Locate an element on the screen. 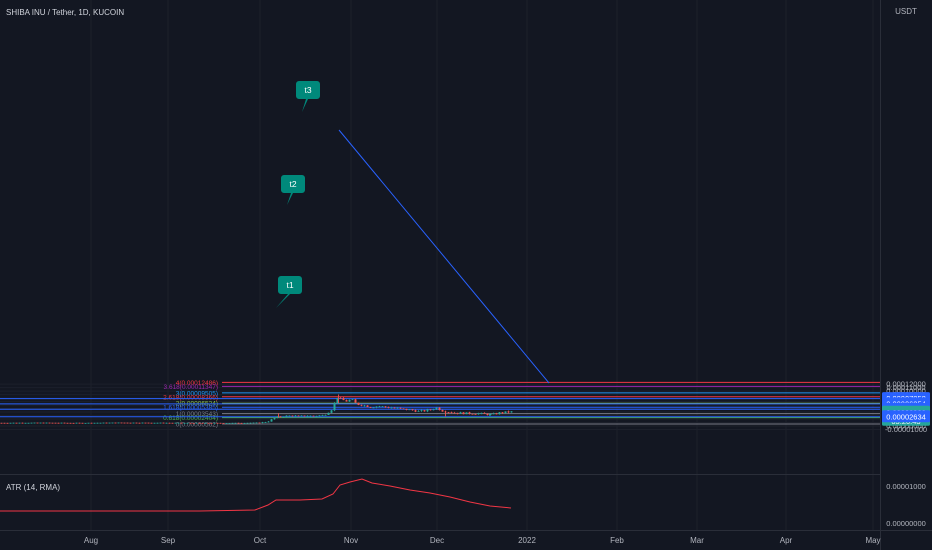 Image resolution: width=932 pixels, height=550 pixels. fib-level-label: 3(0.00009505) is located at coordinates (197, 393).